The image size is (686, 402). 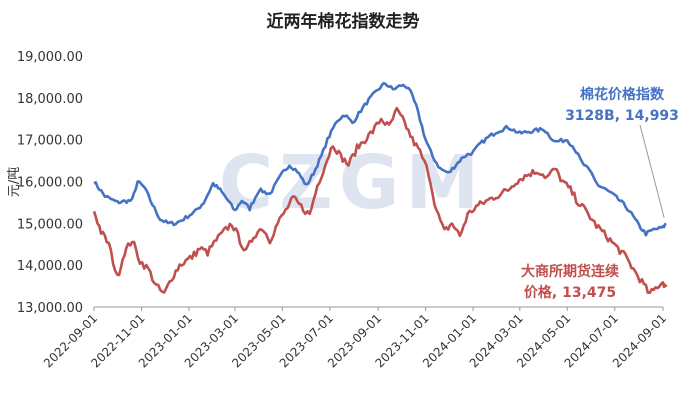 What do you see at coordinates (570, 292) in the screenshot?
I see `annotation-futures-line2: 价格, 13,475` at bounding box center [570, 292].